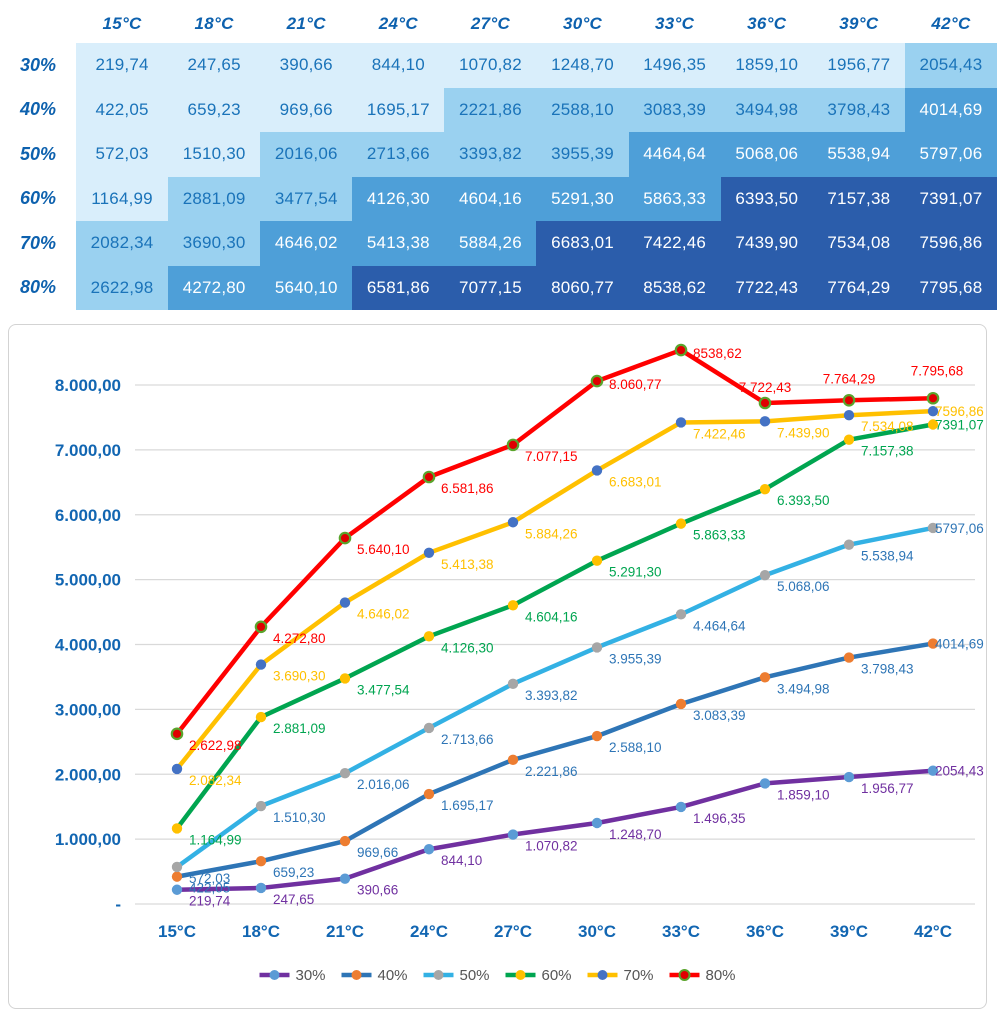 Image resolution: width=997 pixels, height=1017 pixels. Describe the element at coordinates (38, 198) in the screenshot. I see `humidity-row-label: 60%` at that location.